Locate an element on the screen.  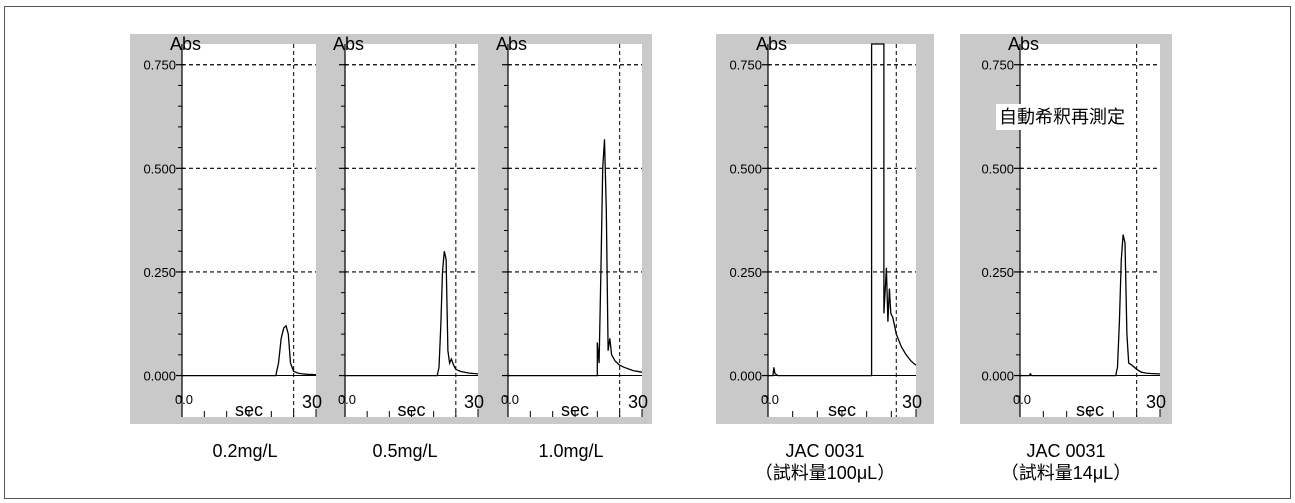
caption-chart-3: 1.0mg/L is located at coordinates (571, 451).